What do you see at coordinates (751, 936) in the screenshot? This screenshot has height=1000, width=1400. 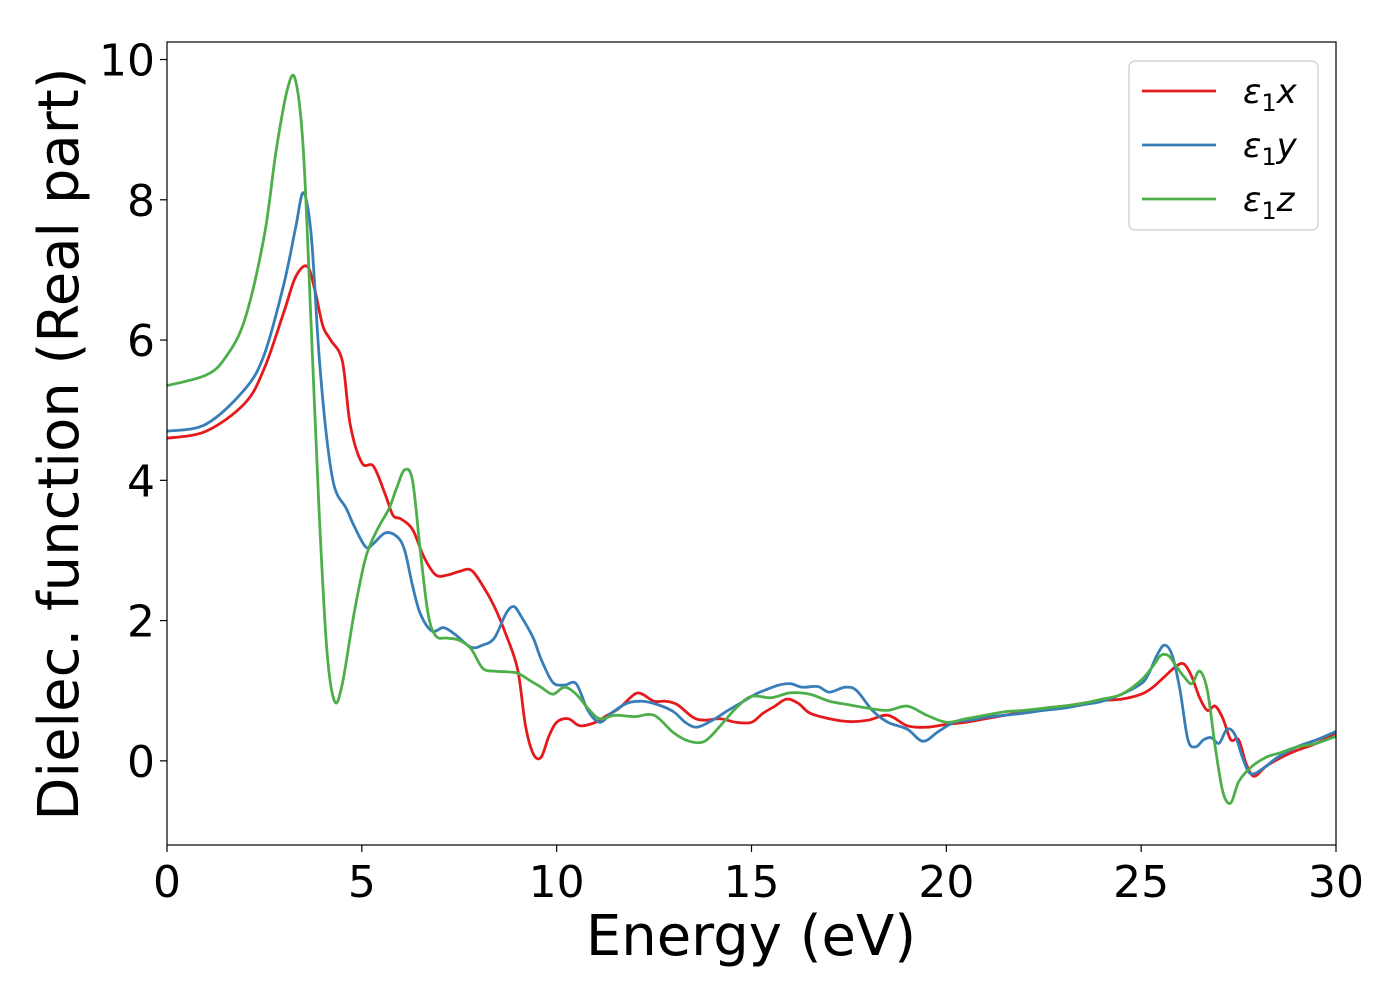 I see `x-axis-label: Energy (eV)` at bounding box center [751, 936].